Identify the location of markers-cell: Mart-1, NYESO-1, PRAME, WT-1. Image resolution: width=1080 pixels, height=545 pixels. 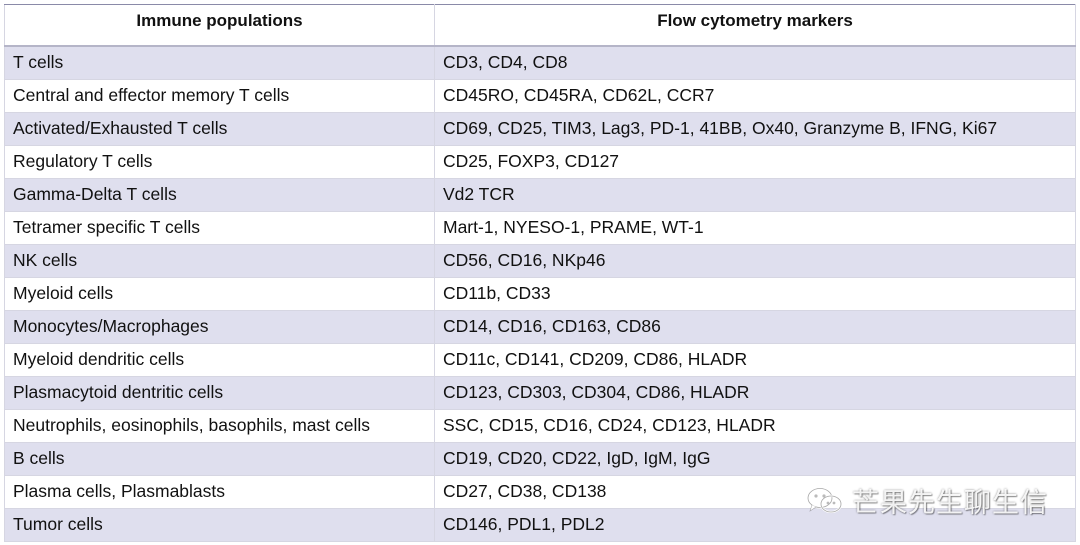
(755, 227).